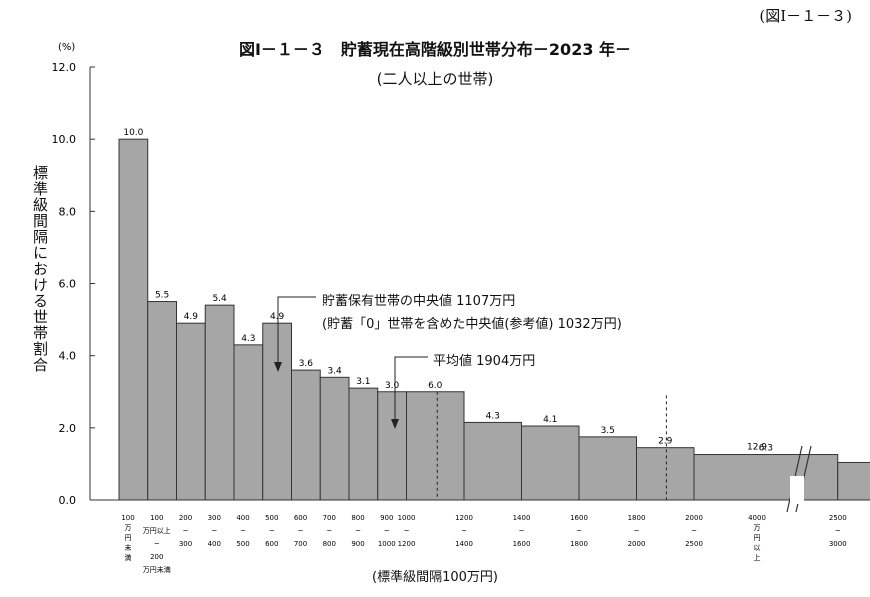  What do you see at coordinates (334, 371) in the screenshot?
I see `bar-value-label: 3.4` at bounding box center [334, 371].